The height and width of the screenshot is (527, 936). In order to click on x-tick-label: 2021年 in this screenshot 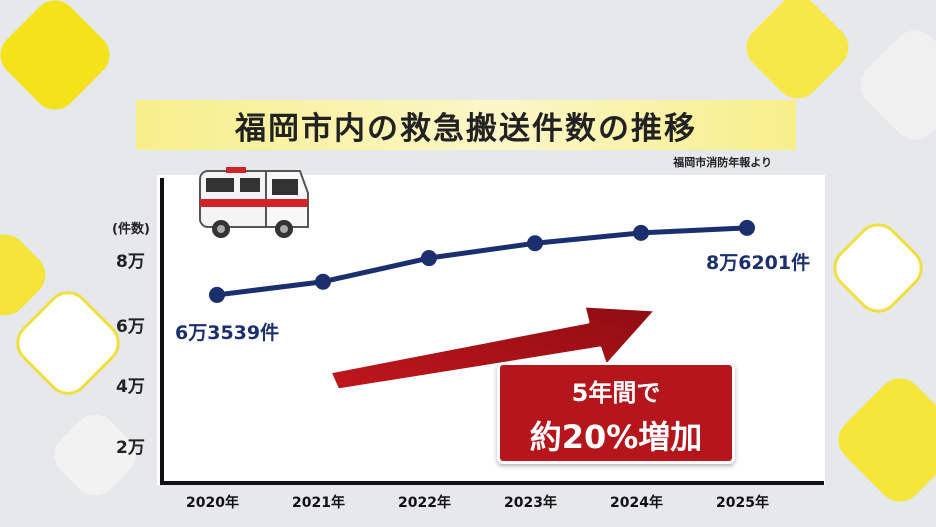, I will do `click(318, 503)`.